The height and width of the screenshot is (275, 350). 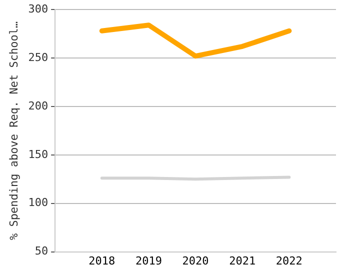 I want to click on x-tick-label: 2019, so click(x=148, y=261).